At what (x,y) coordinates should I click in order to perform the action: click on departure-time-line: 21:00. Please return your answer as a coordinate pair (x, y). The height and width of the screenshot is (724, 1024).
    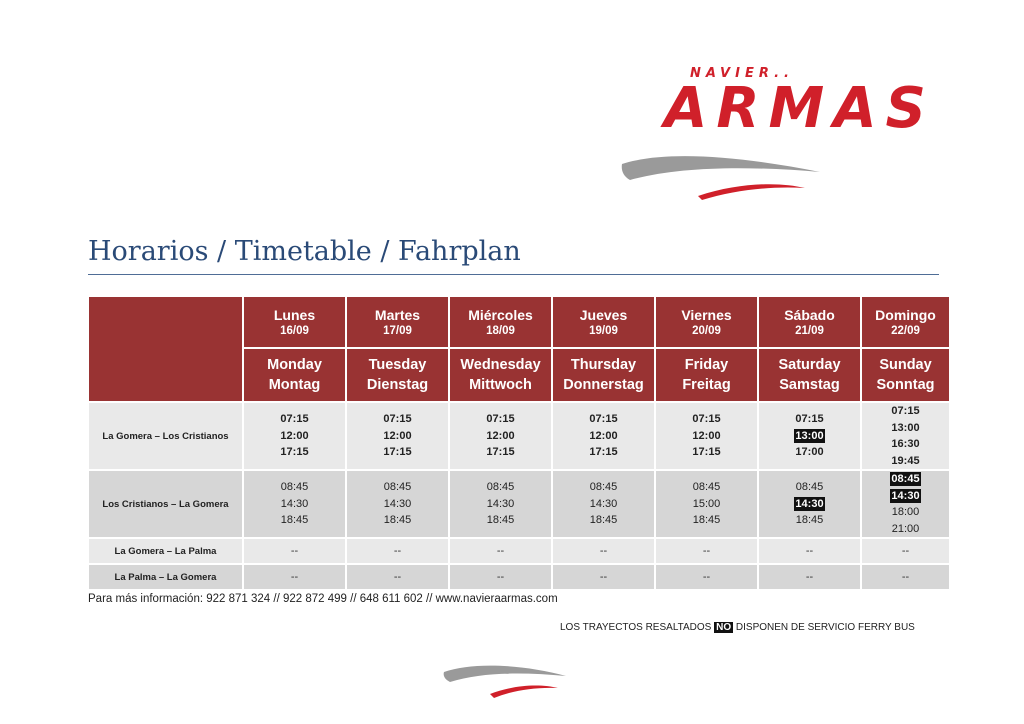
    Looking at the image, I should click on (905, 529).